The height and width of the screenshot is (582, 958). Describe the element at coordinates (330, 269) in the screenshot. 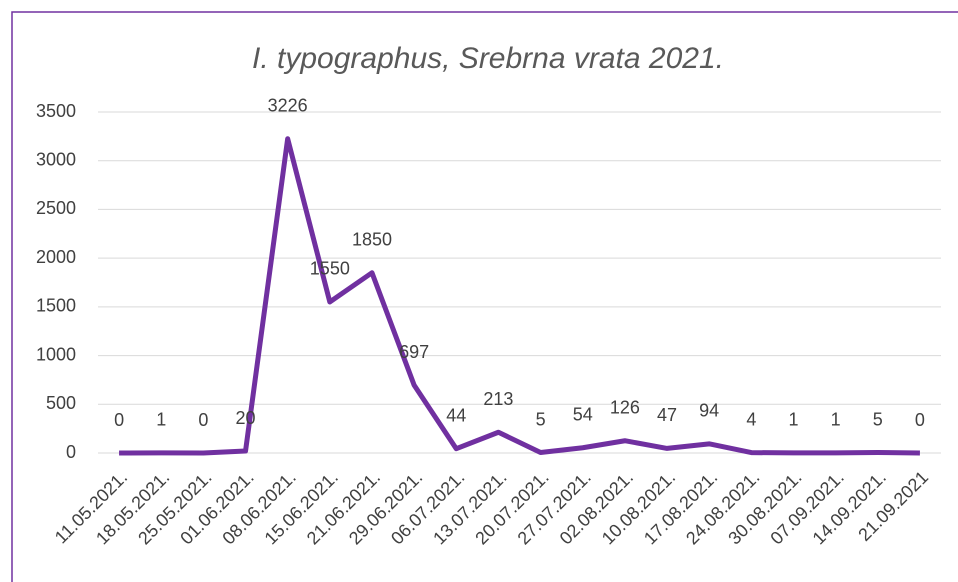

I see `data-label: 1550` at that location.